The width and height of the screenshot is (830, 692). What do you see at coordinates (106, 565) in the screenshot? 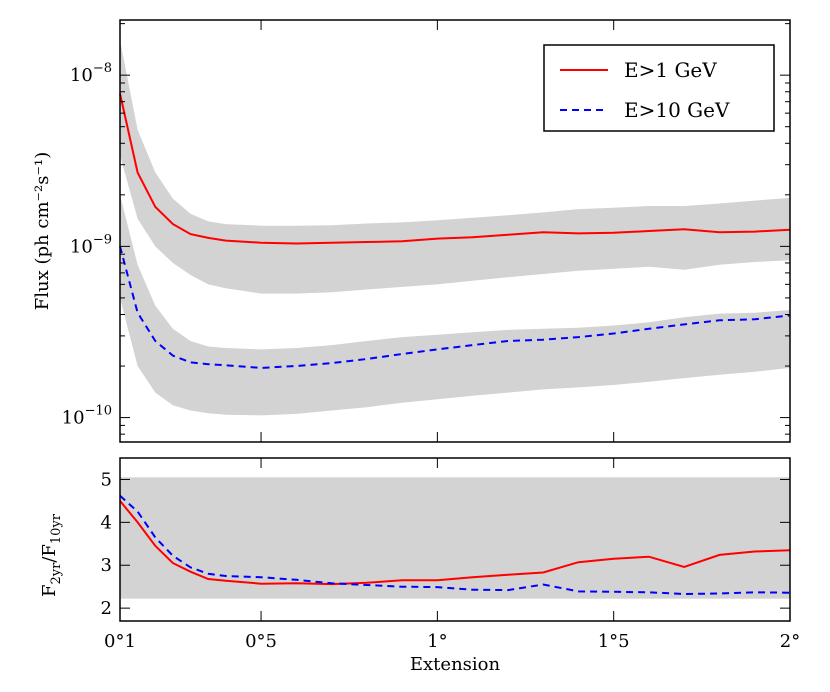
I see `bottom-yticklabel: 3` at bounding box center [106, 565].